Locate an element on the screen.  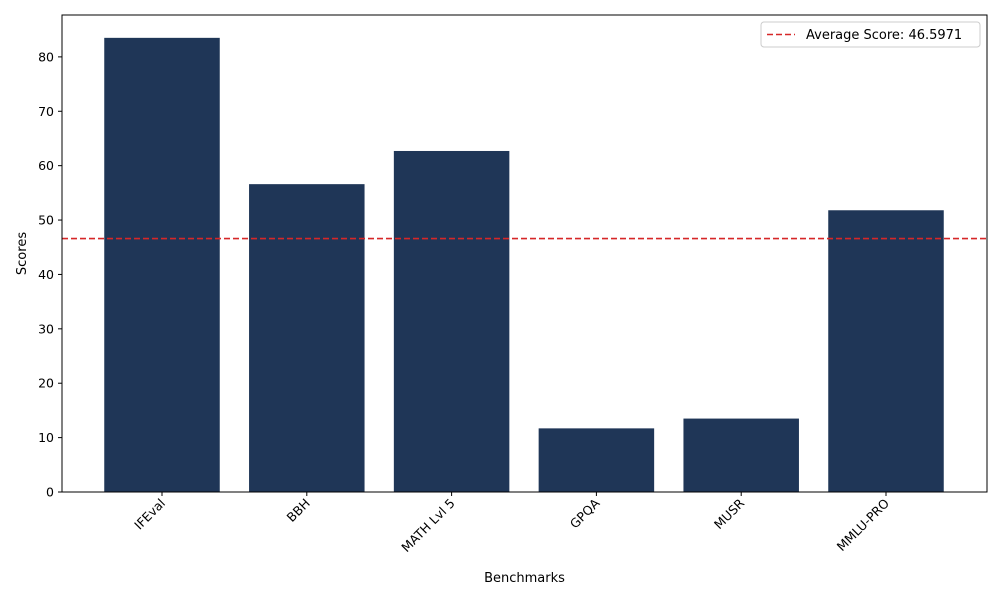
legend-box is located at coordinates (870, 34).